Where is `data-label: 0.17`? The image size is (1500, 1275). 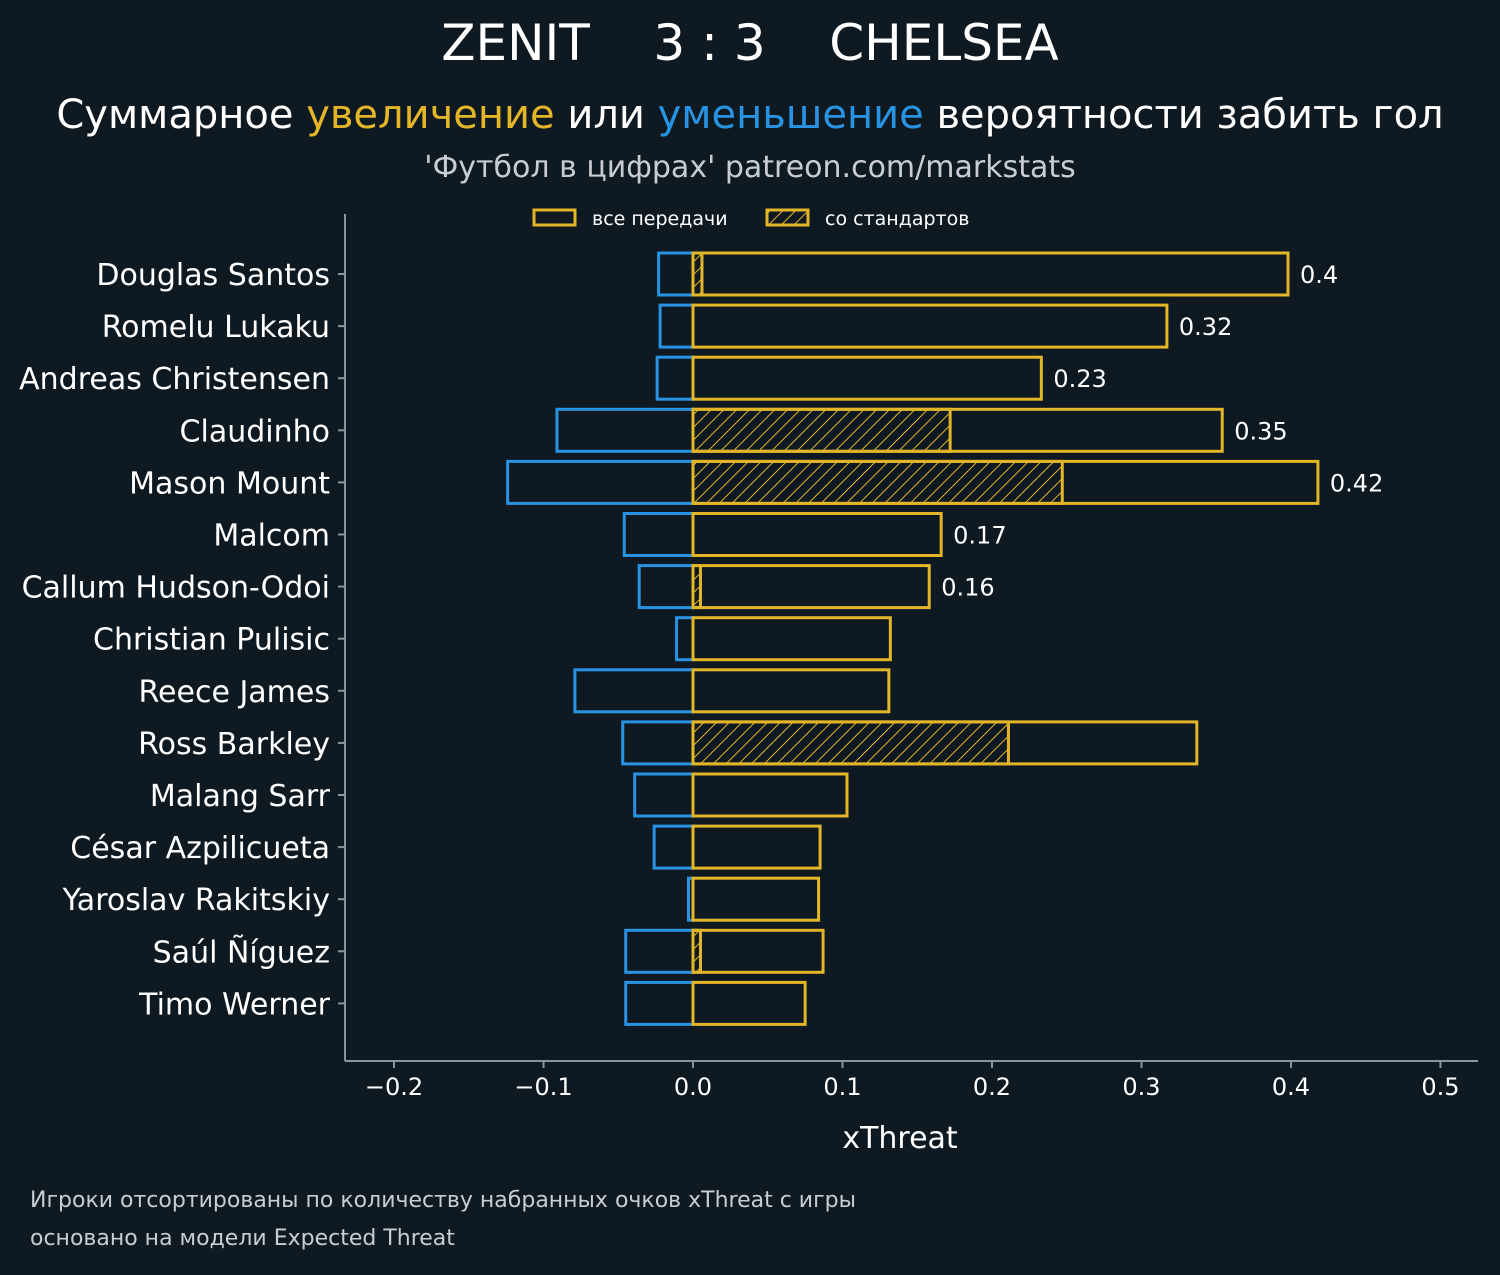 data-label: 0.17 is located at coordinates (979, 536).